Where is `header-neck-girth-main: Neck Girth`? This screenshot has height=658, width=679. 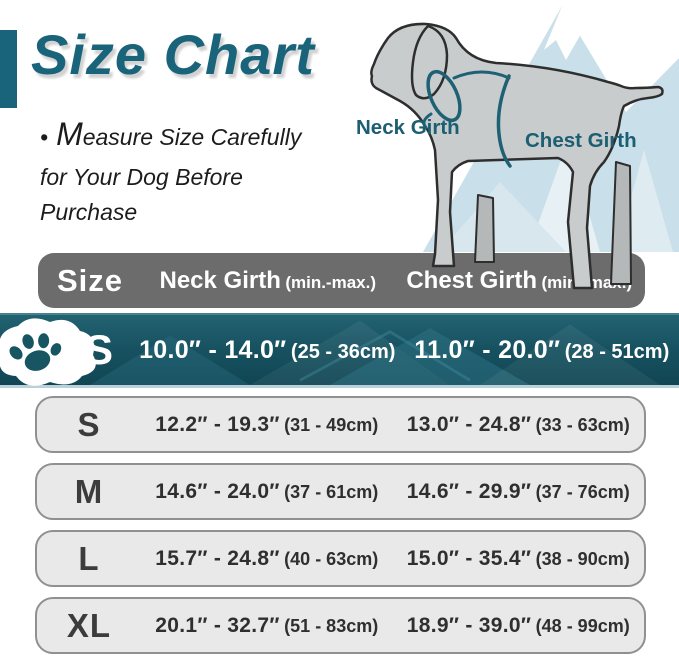 header-neck-girth-main: Neck Girth is located at coordinates (220, 280).